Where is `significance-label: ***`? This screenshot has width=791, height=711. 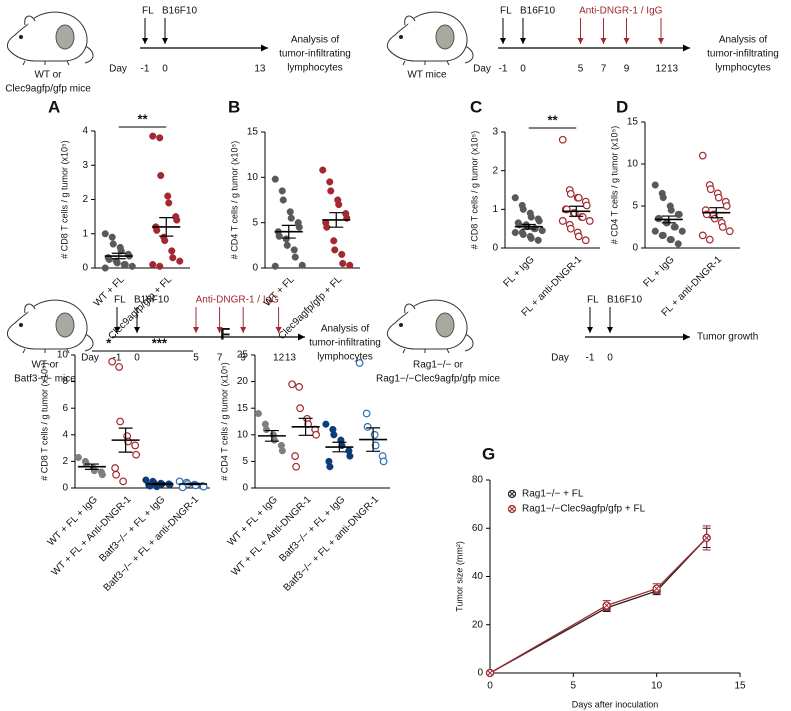
significance-label: *** is located at coordinates (160, 342).